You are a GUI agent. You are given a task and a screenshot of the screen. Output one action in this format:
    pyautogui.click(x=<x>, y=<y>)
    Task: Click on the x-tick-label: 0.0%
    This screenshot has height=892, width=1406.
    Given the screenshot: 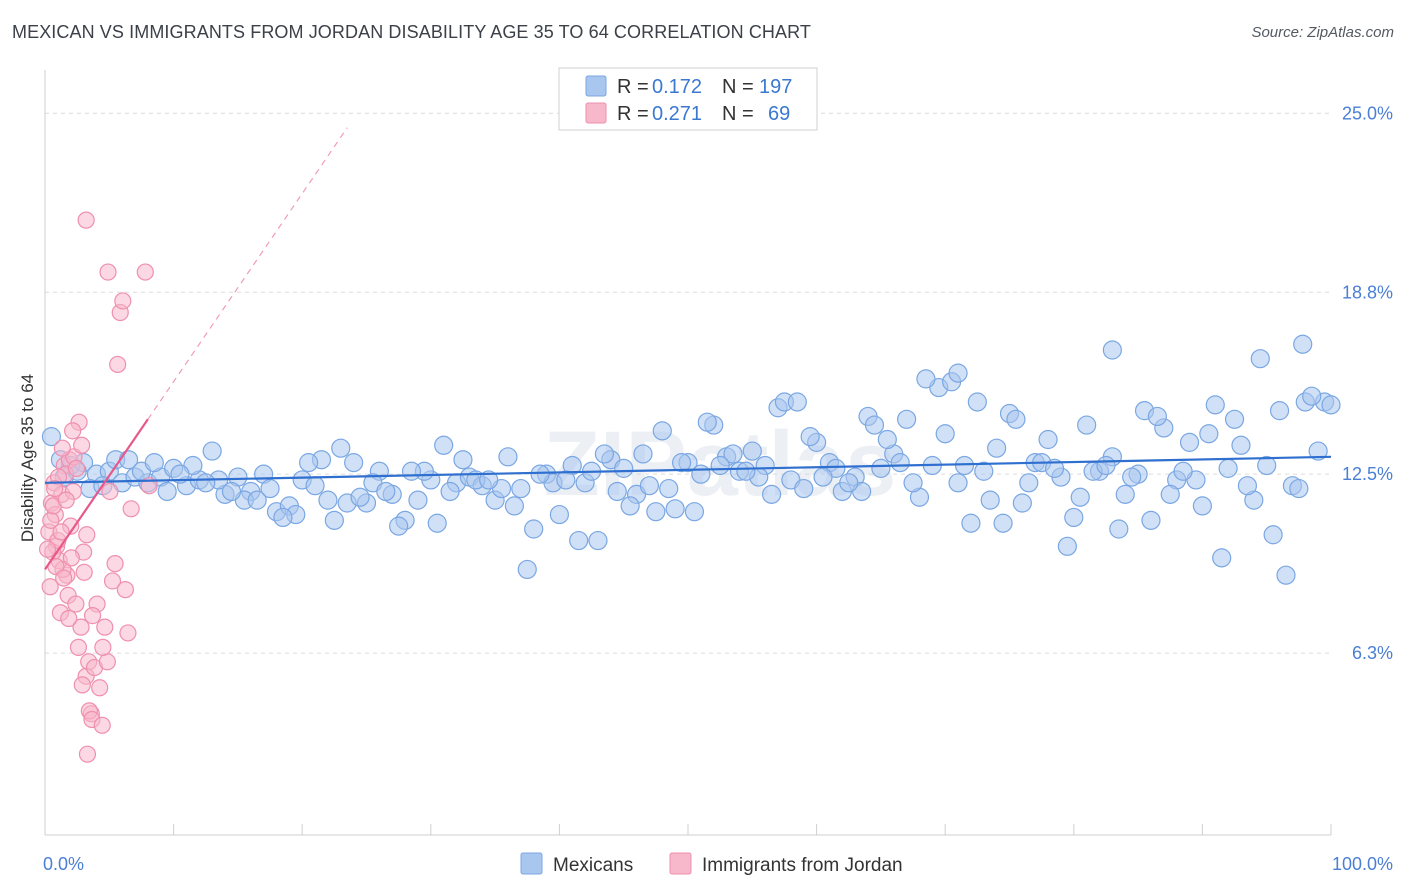 What is the action you would take?
    pyautogui.click(x=63, y=864)
    